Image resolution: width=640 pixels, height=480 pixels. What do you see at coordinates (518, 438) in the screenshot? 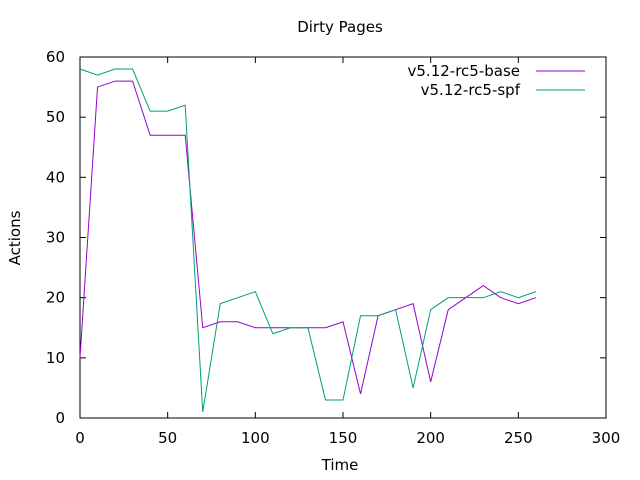
I see `x-tick-label: 250` at bounding box center [518, 438].